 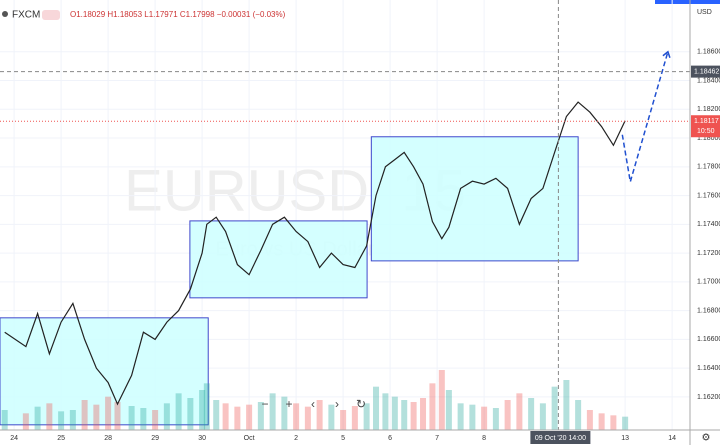 I want to click on arrow-head, so click(x=666, y=54).